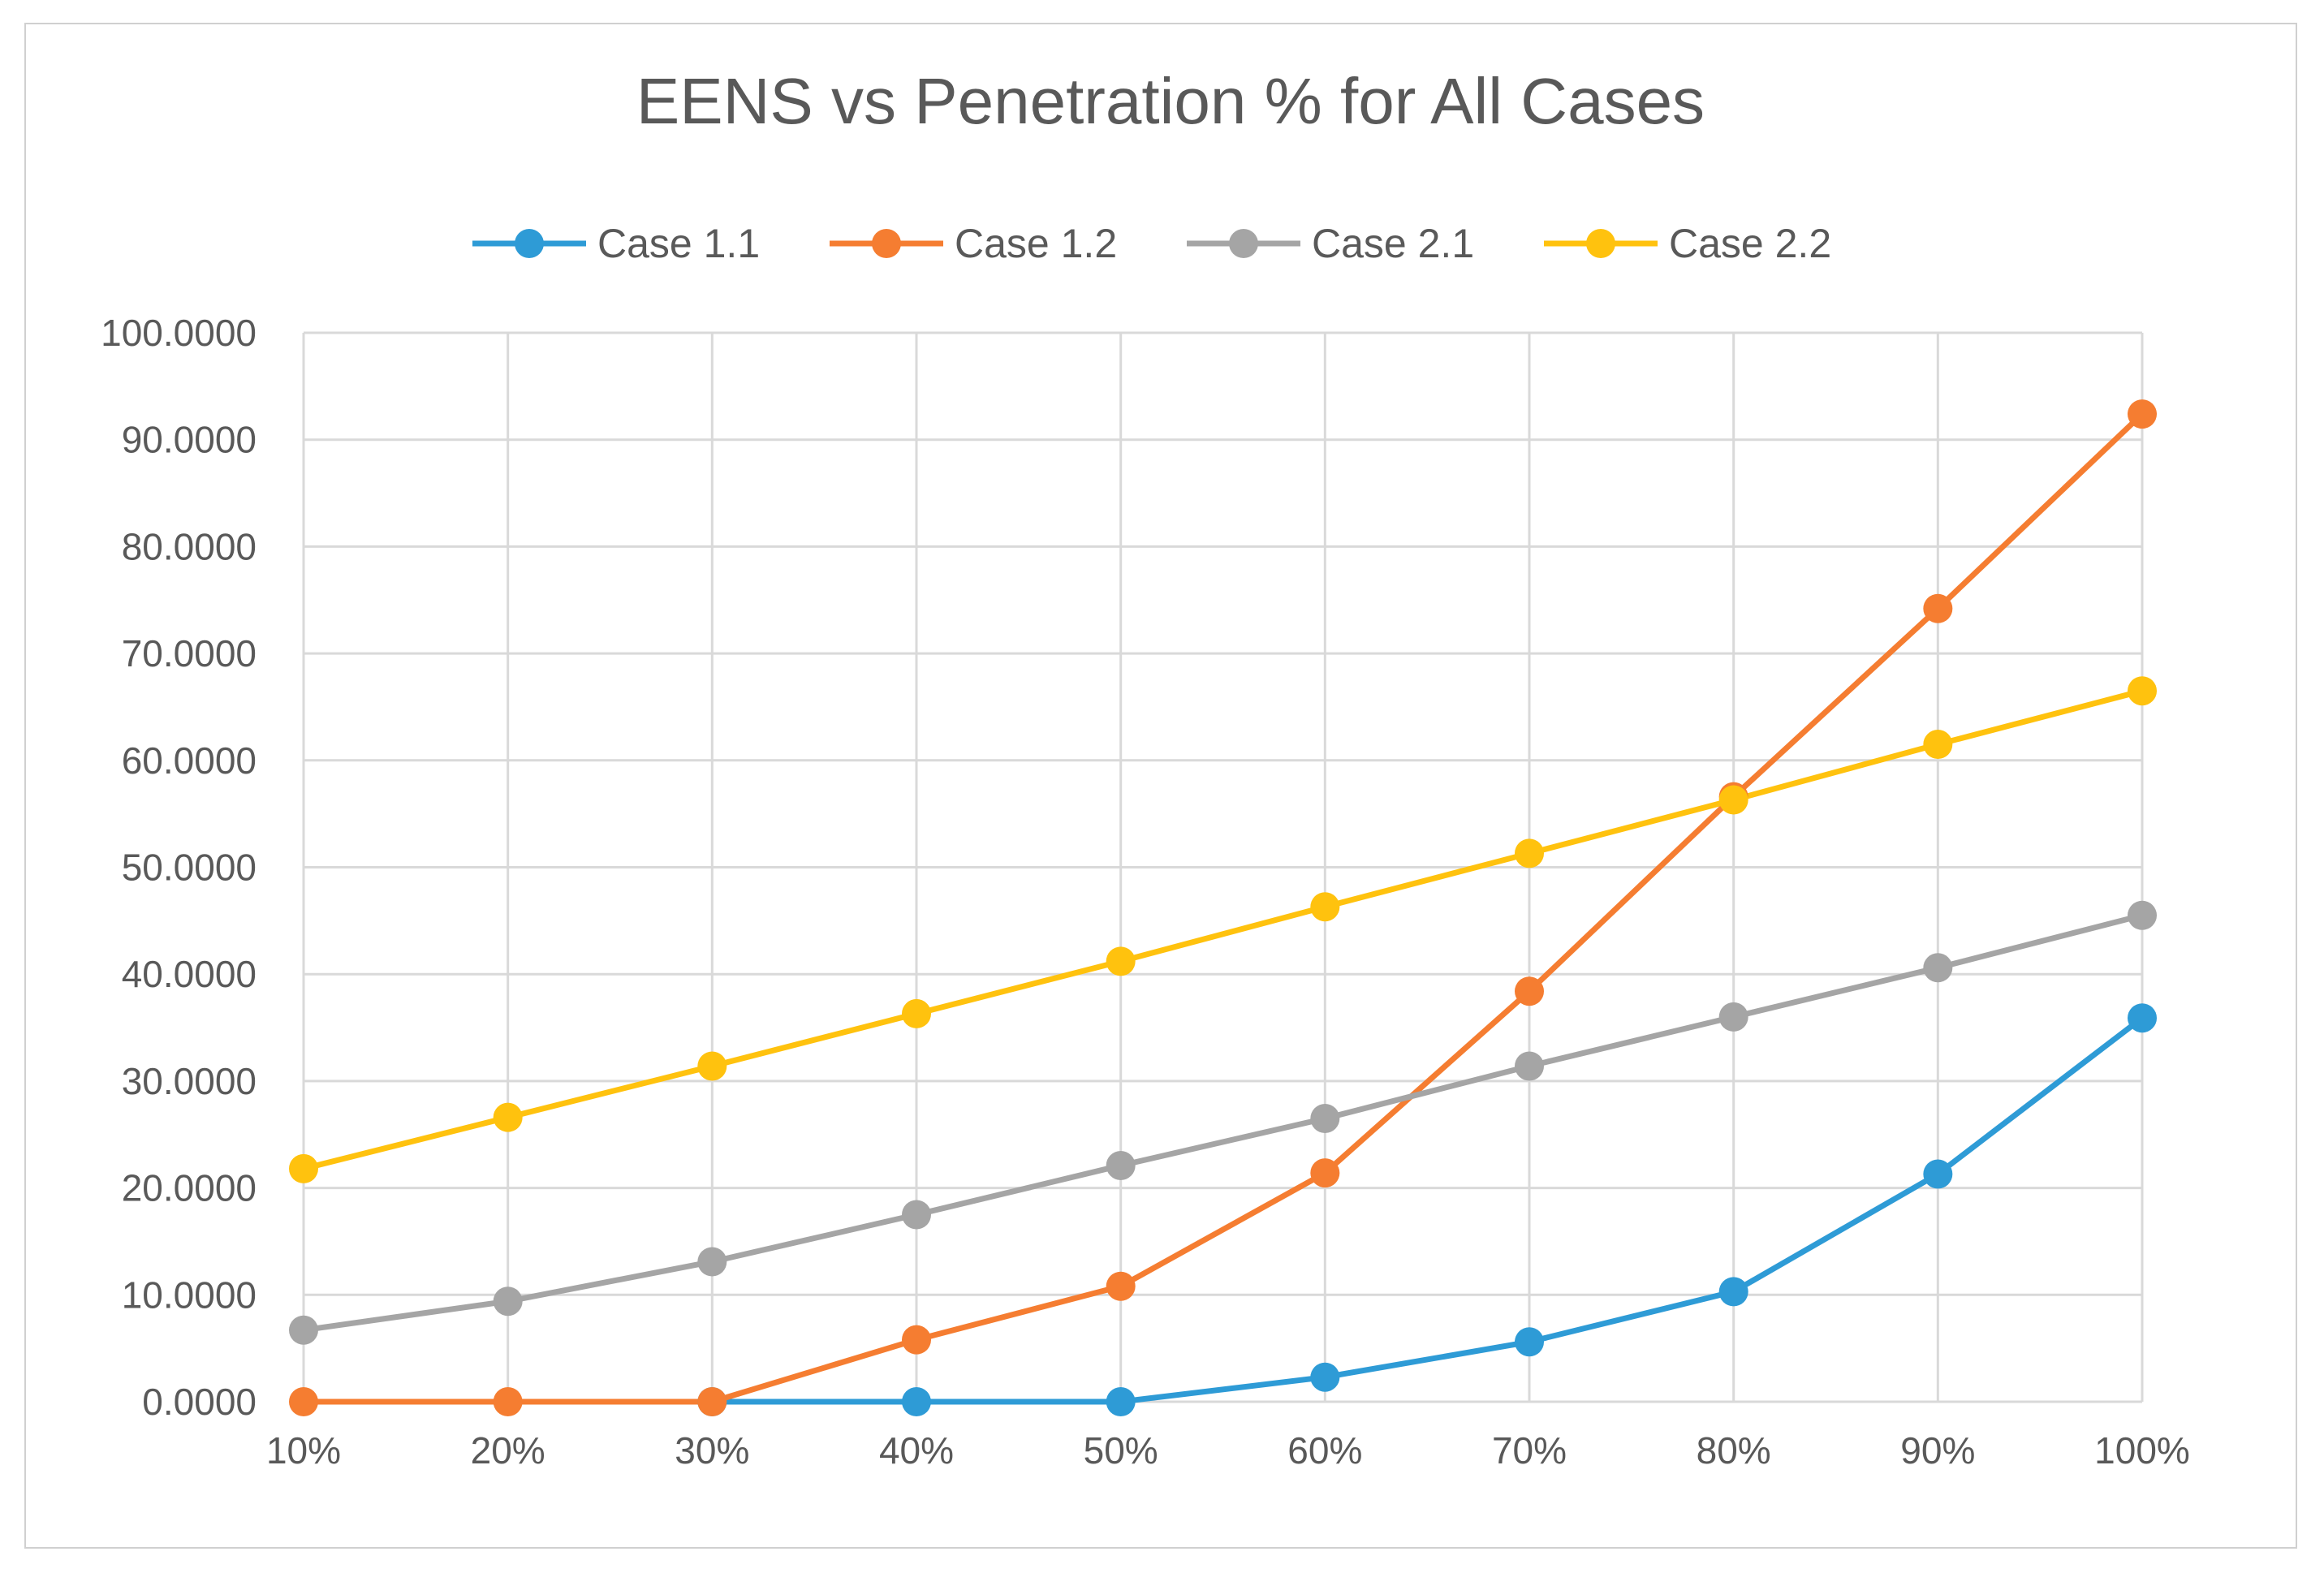 This screenshot has height=1573, width=2324. What do you see at coordinates (189, 974) in the screenshot?
I see `y-tick-label: 40.0000` at bounding box center [189, 974].